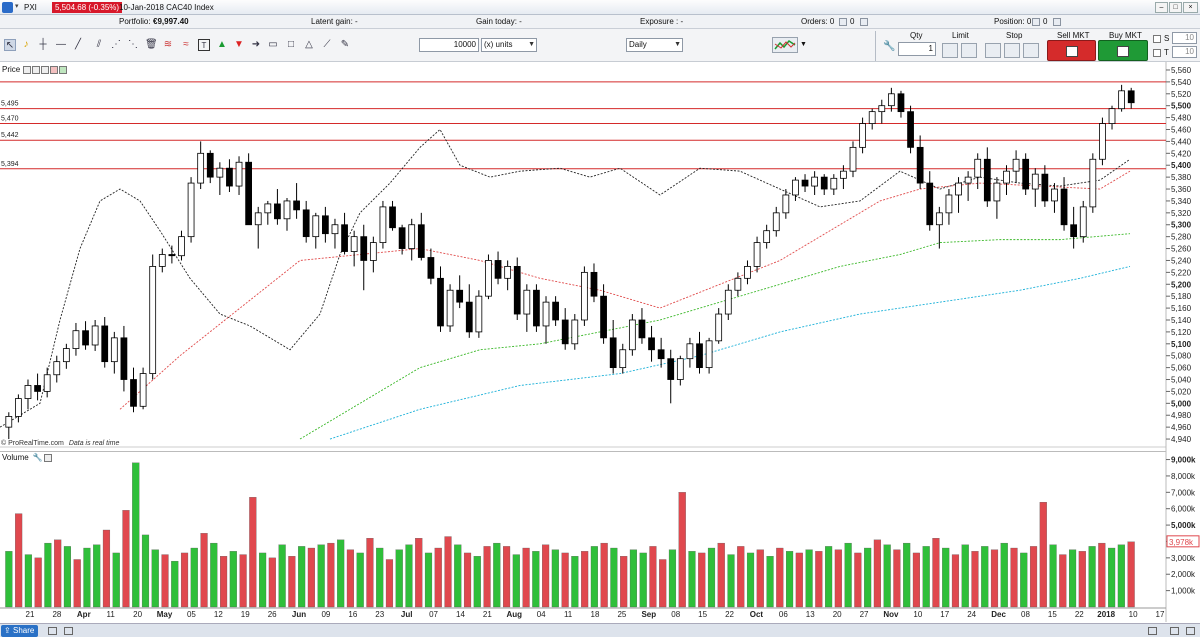  What do you see at coordinates (345, 44) in the screenshot?
I see `pencil-icon: ✎` at bounding box center [345, 44].